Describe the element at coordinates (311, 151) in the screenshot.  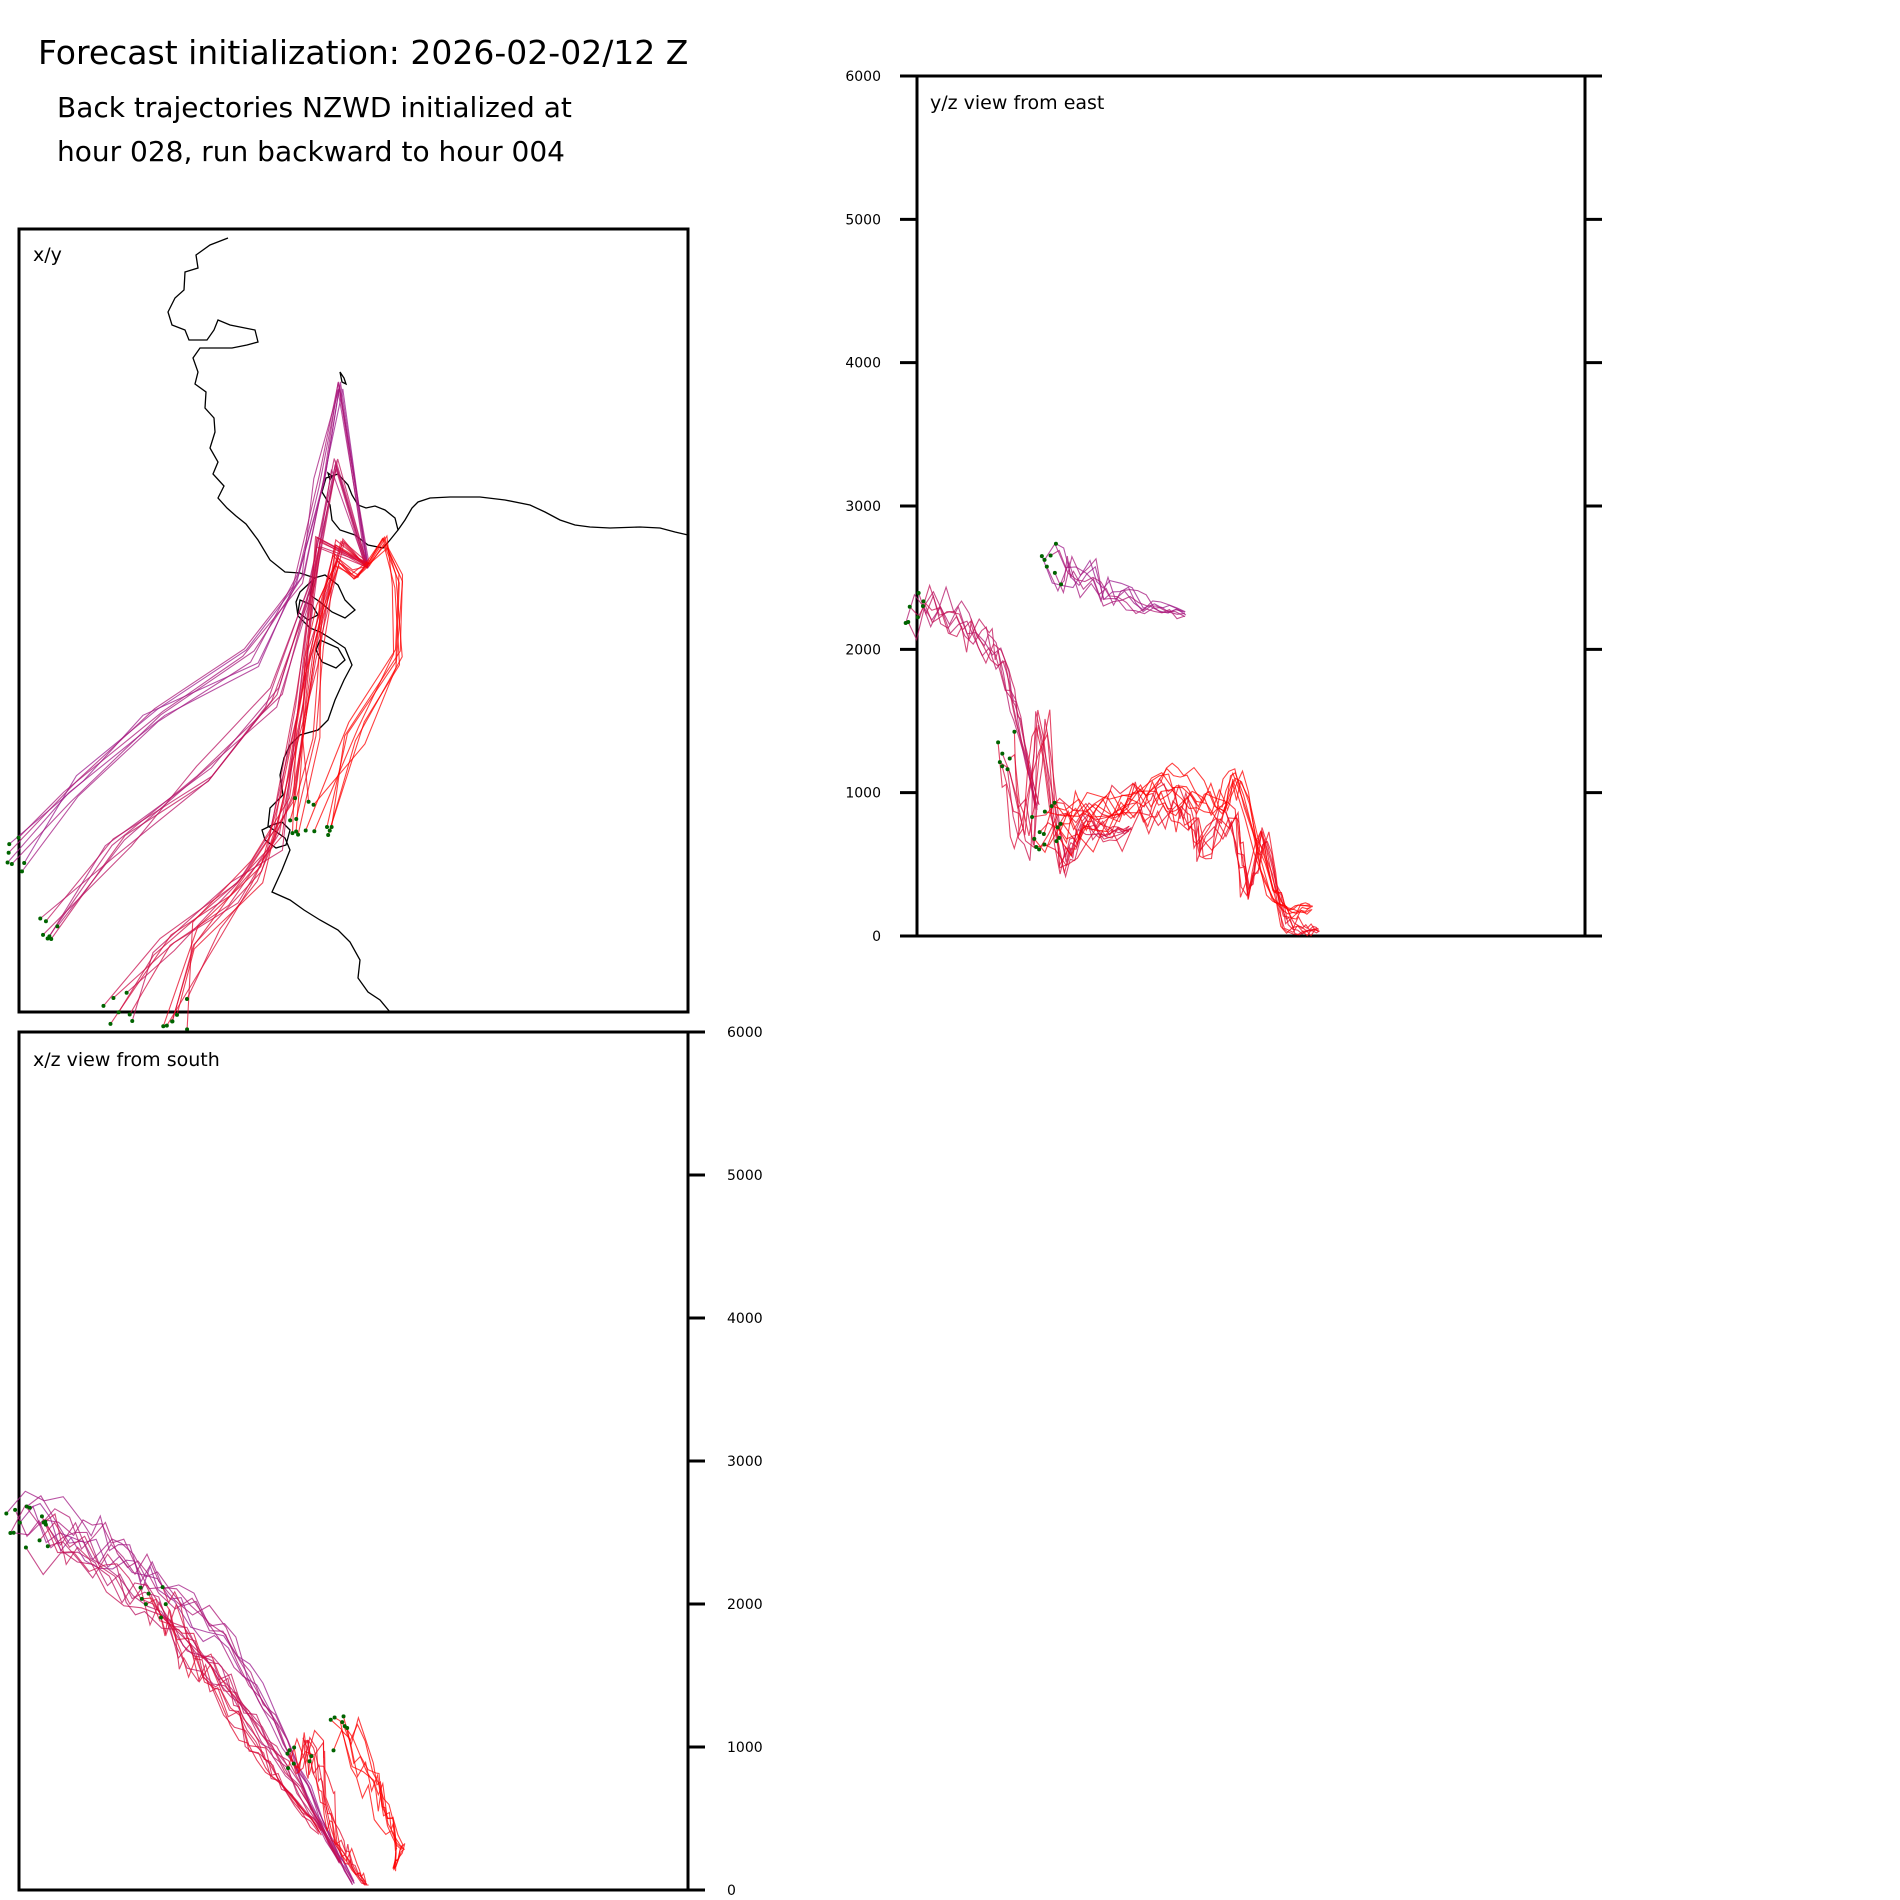
I see `subtitle-line-2: hour 028, run backward to hour 004` at that location.